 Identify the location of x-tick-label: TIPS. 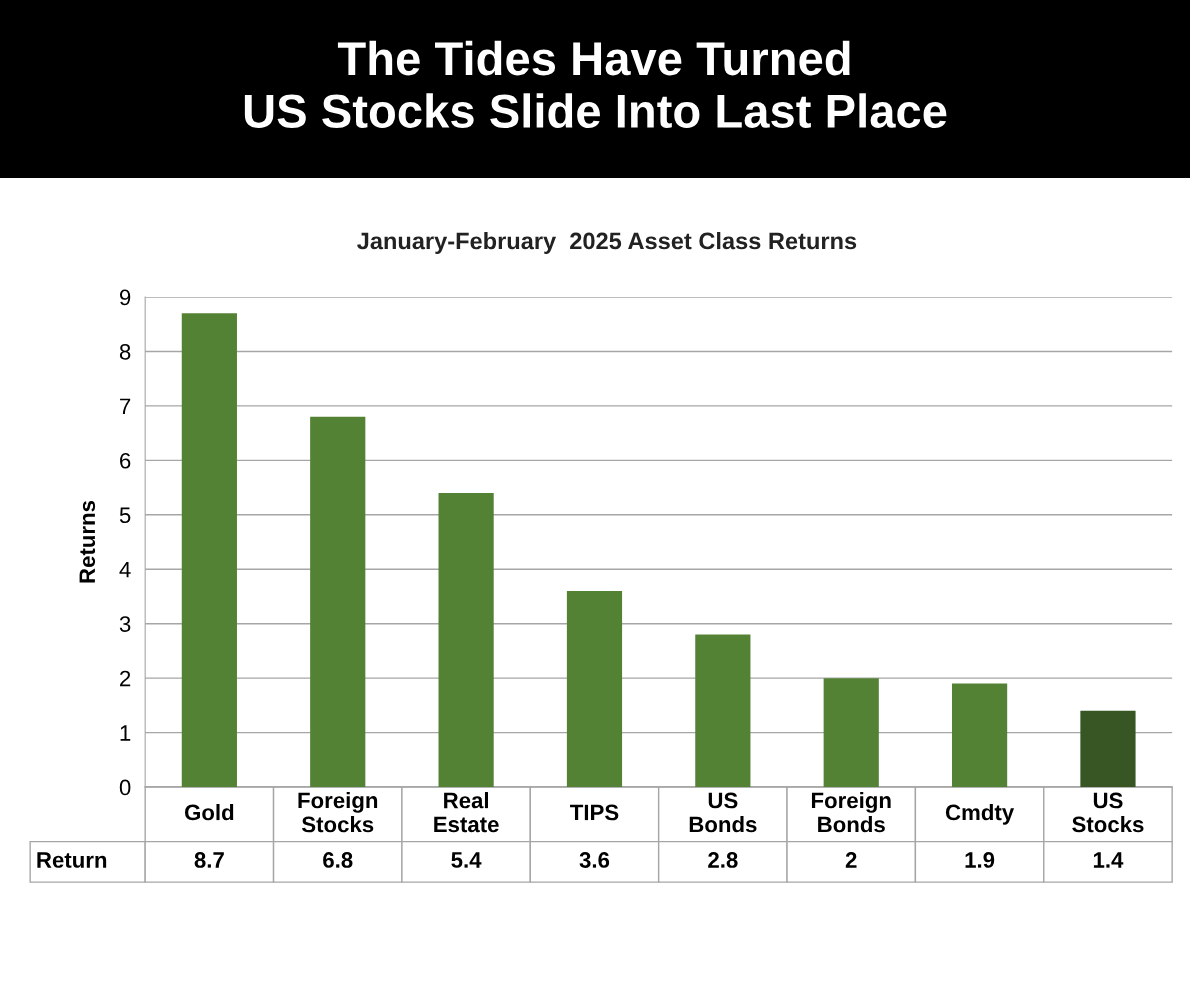
(594, 812).